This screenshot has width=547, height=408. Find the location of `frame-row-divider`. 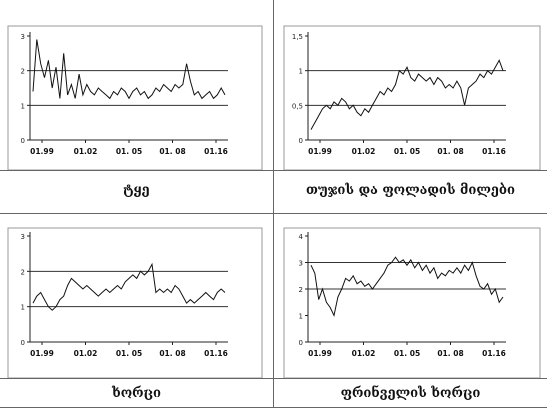

frame-row-divider is located at coordinates (273, 213).